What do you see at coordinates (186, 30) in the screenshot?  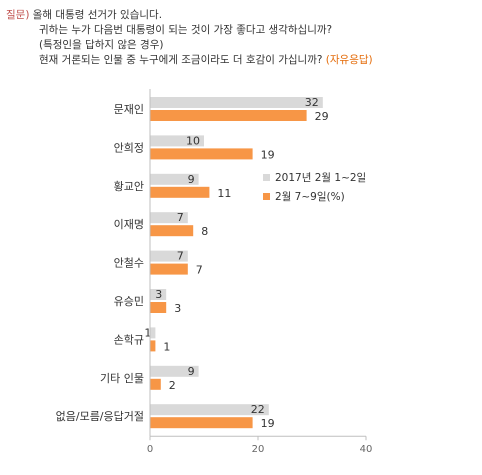 I see `question-line-2: 귀하는 누가 다음번 대통령이 되는 것이 가장 좋다고 생각하십니까?` at bounding box center [186, 30].